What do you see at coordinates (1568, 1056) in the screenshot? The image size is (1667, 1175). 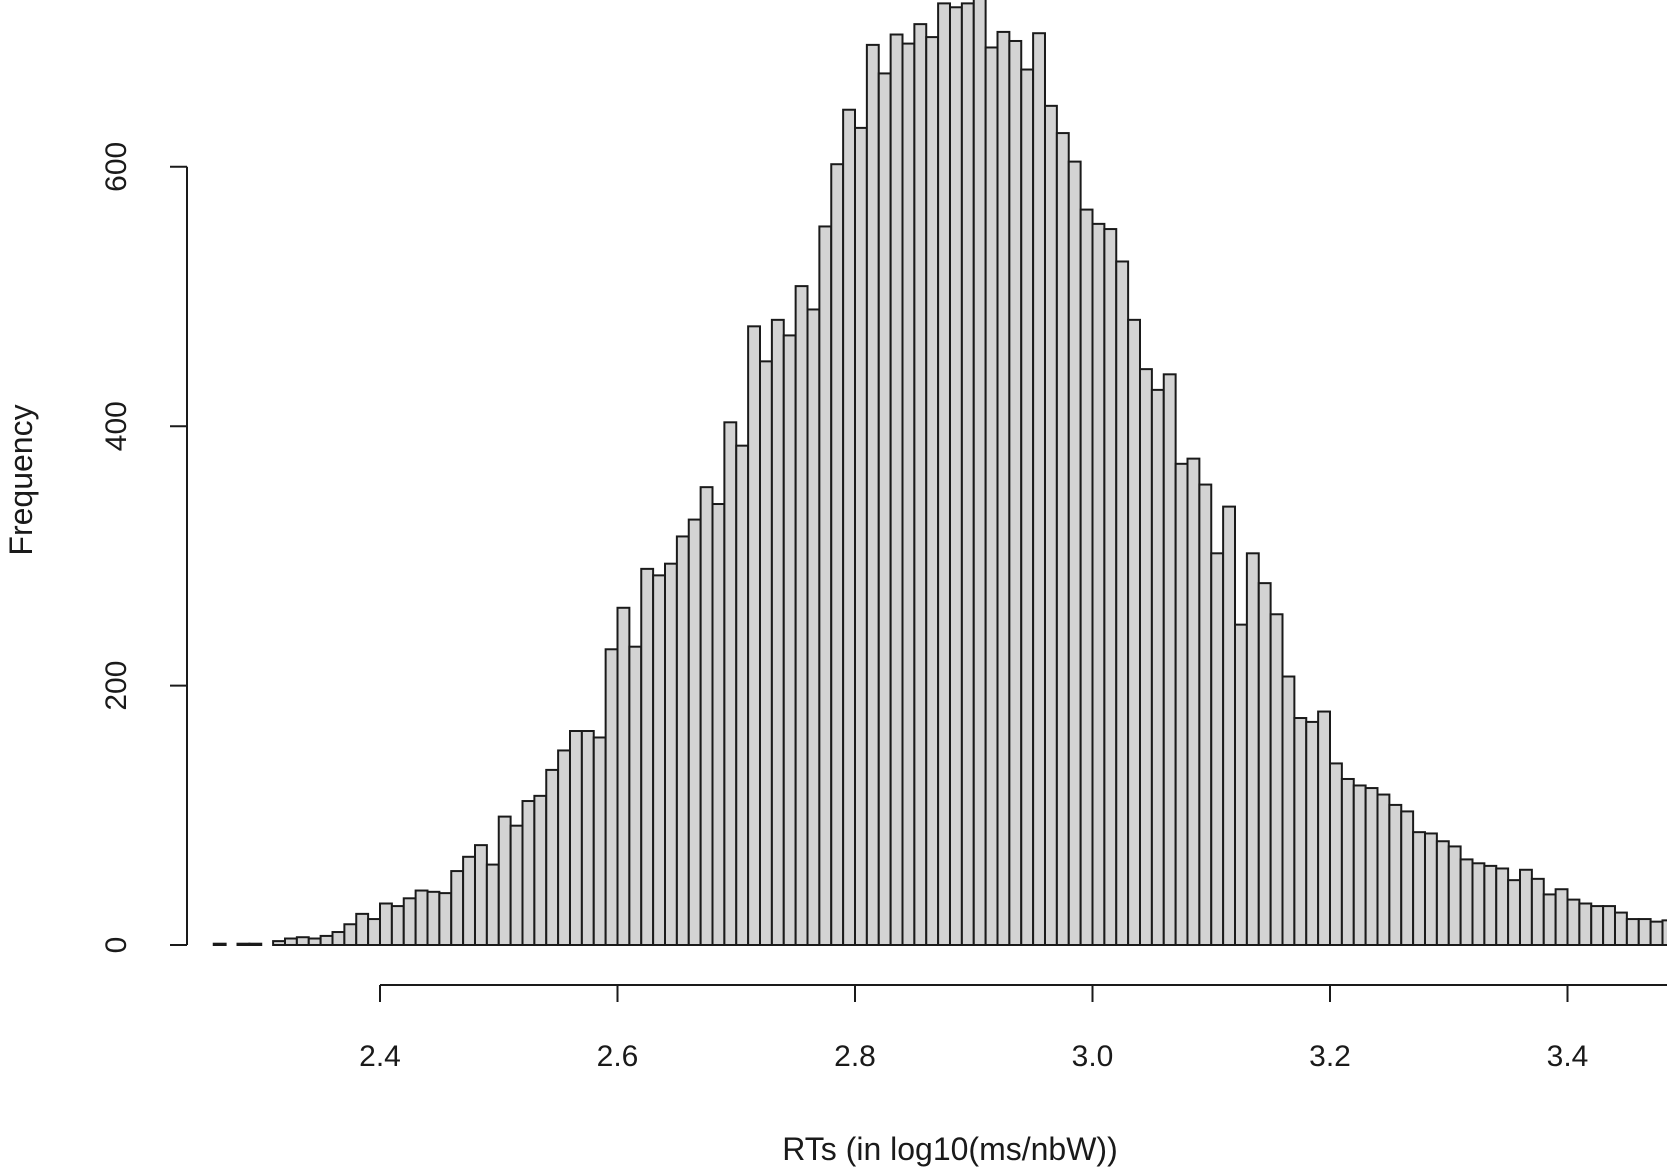 I see `x-tick-label: 3.4` at bounding box center [1568, 1056].